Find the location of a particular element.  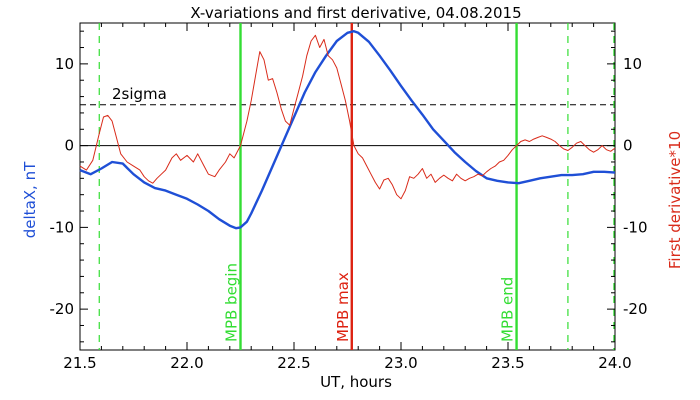

vertical-line-label-mpb-end: MPB end is located at coordinates (508, 309).